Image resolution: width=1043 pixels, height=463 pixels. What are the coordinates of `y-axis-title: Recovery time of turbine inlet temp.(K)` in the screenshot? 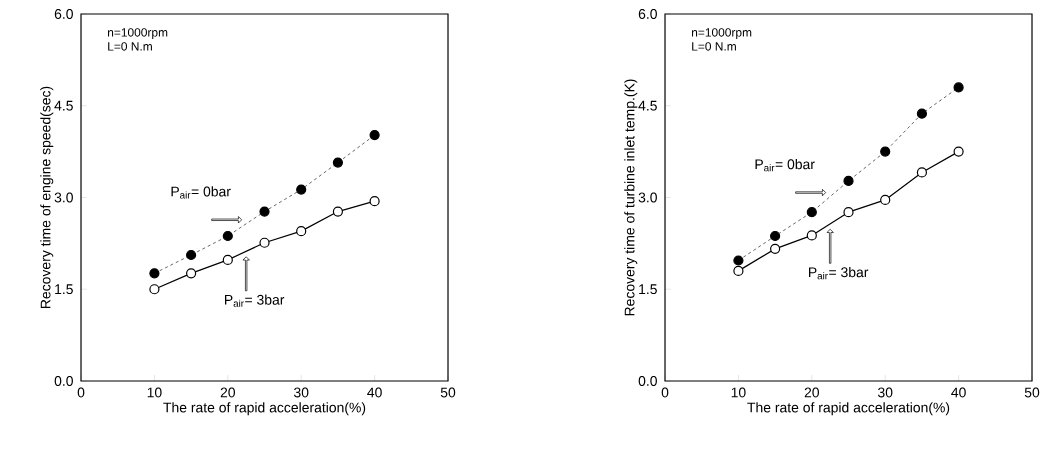 It's located at (631, 197).